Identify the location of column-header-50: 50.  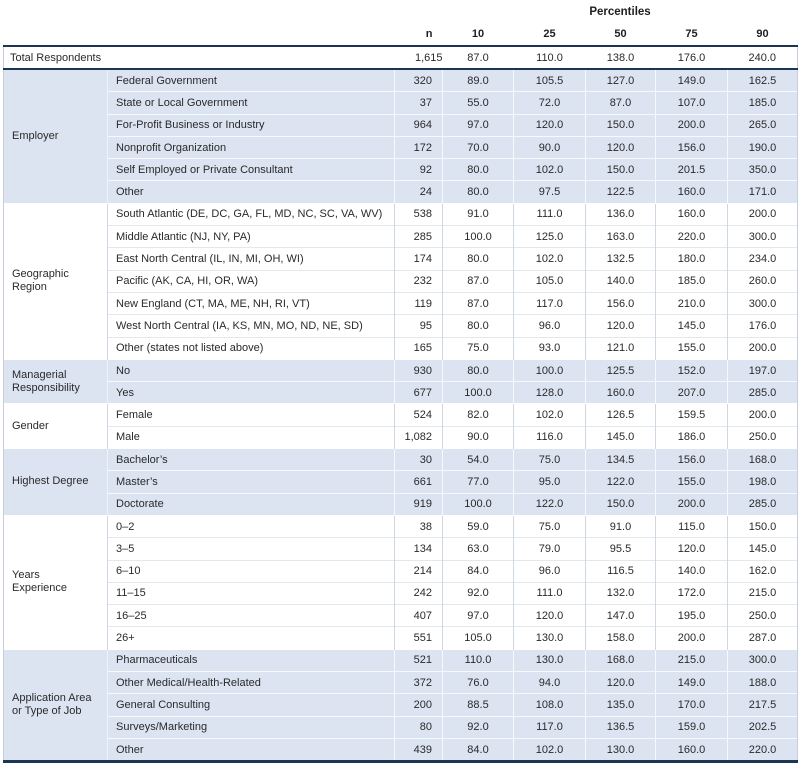
(620, 34).